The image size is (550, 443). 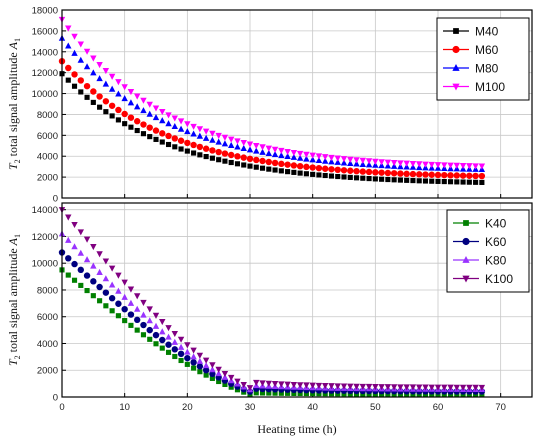 What do you see at coordinates (55, 199) in the screenshot?
I see `y-tick-label: 0` at bounding box center [55, 199].